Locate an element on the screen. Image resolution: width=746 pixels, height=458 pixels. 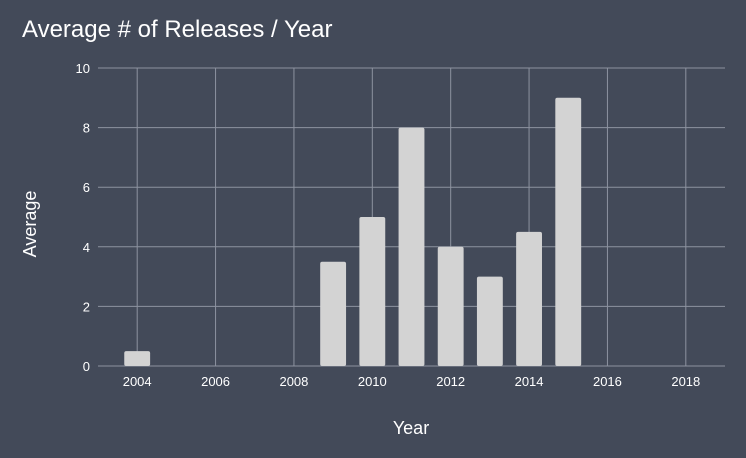
y-tick-label: 8 is located at coordinates (86, 128).